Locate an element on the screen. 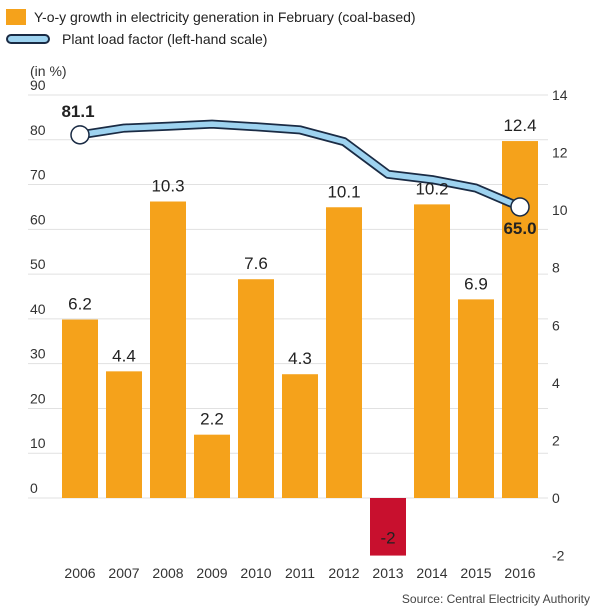 This screenshot has height=610, width=600. bar-2008 is located at coordinates (168, 349).